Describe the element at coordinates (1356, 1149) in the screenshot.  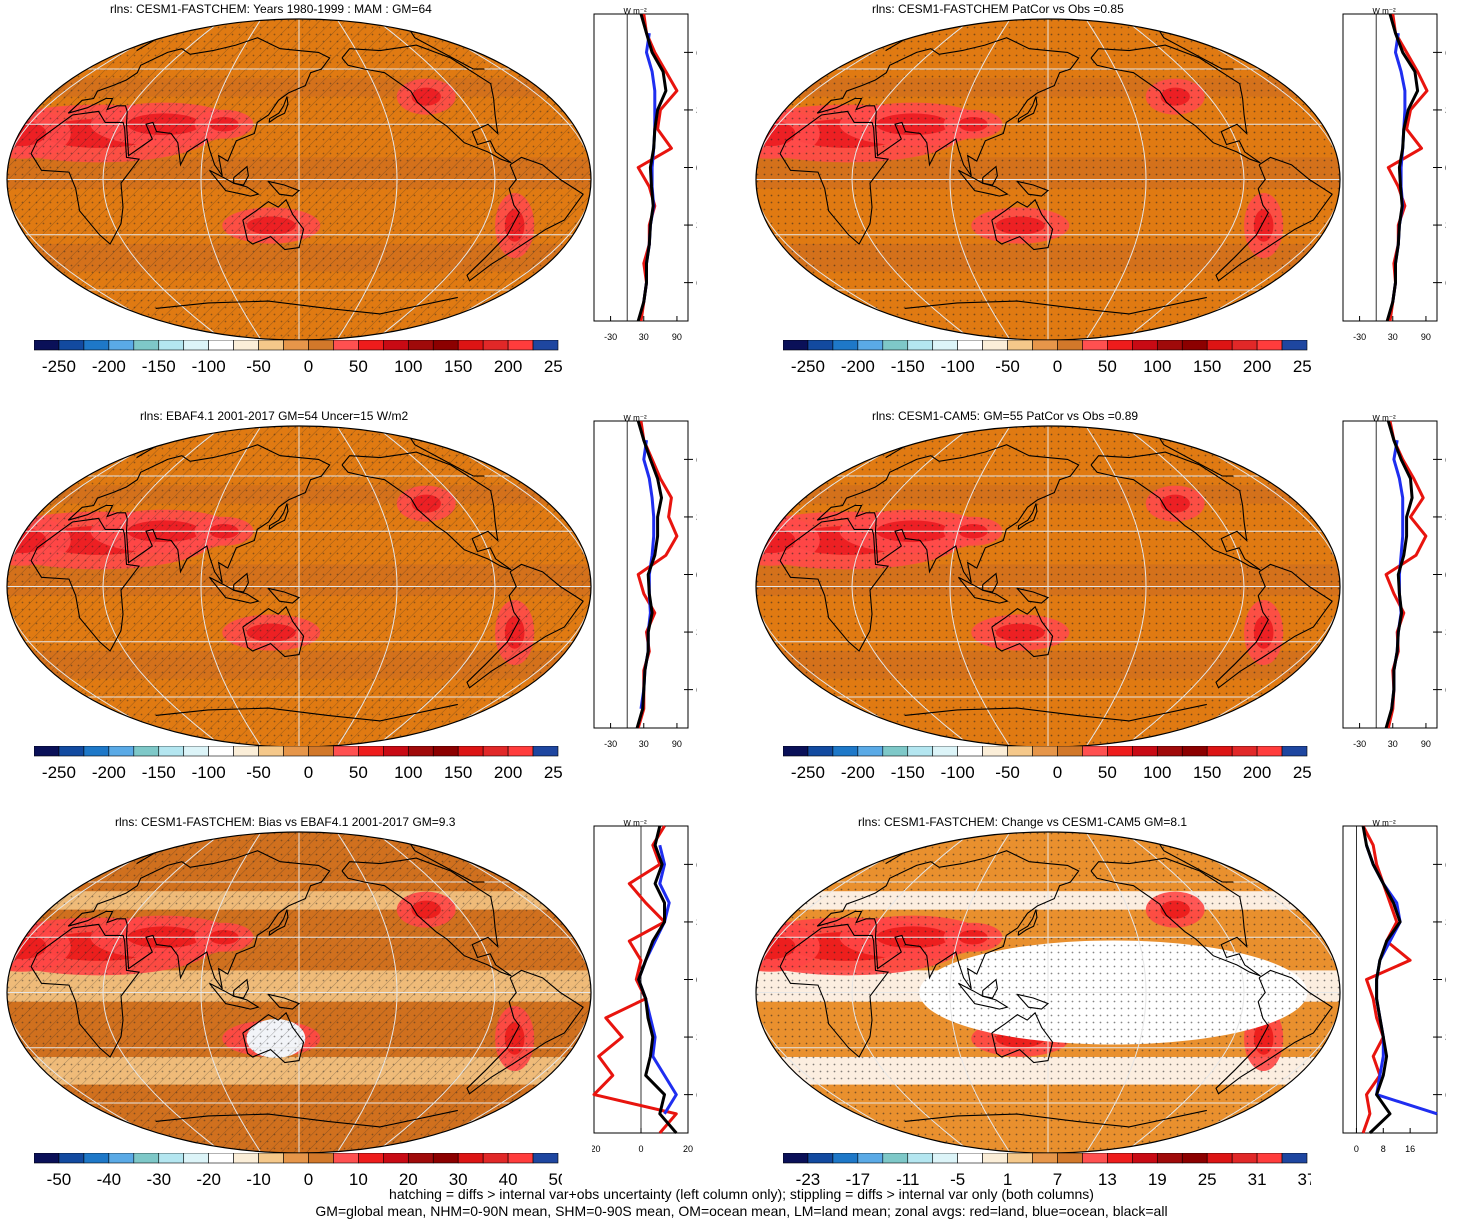
I see `x-tick-label: 0` at that location.